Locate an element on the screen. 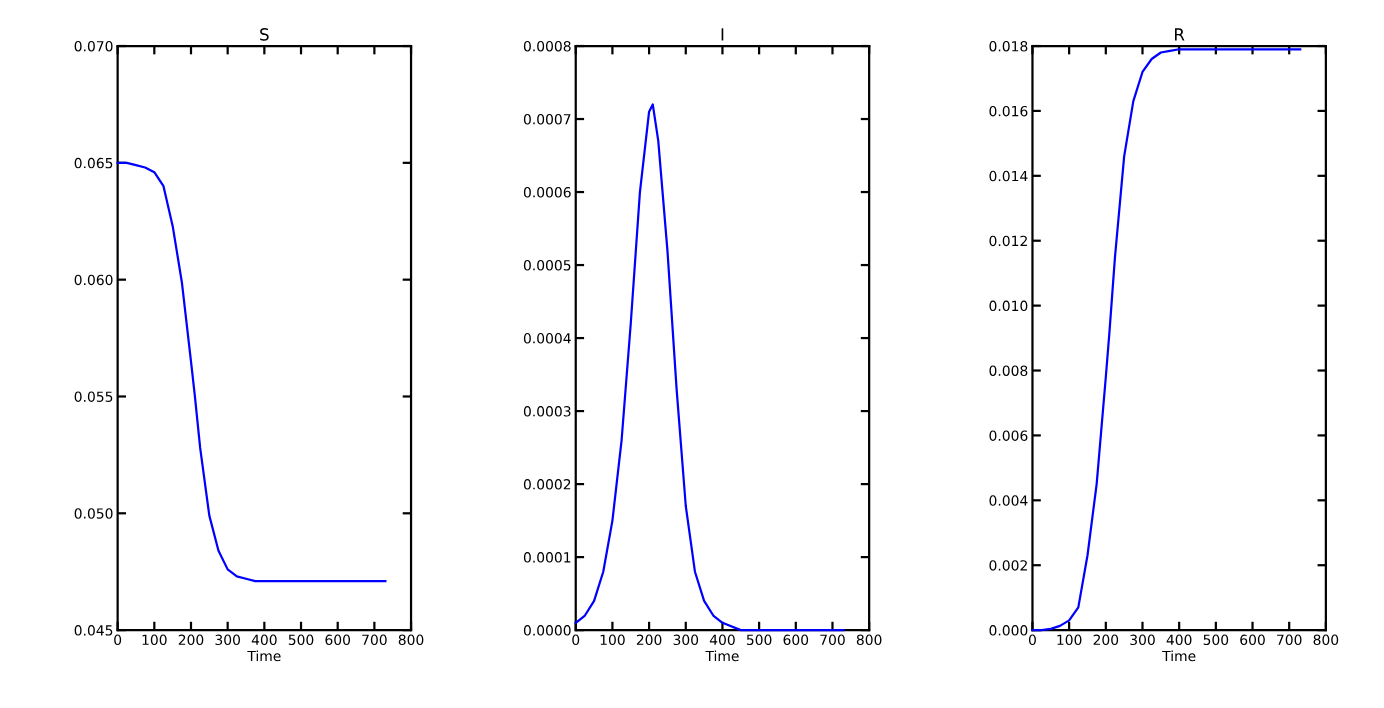 This screenshot has height=708, width=1384. chart-title: R is located at coordinates (1180, 34).